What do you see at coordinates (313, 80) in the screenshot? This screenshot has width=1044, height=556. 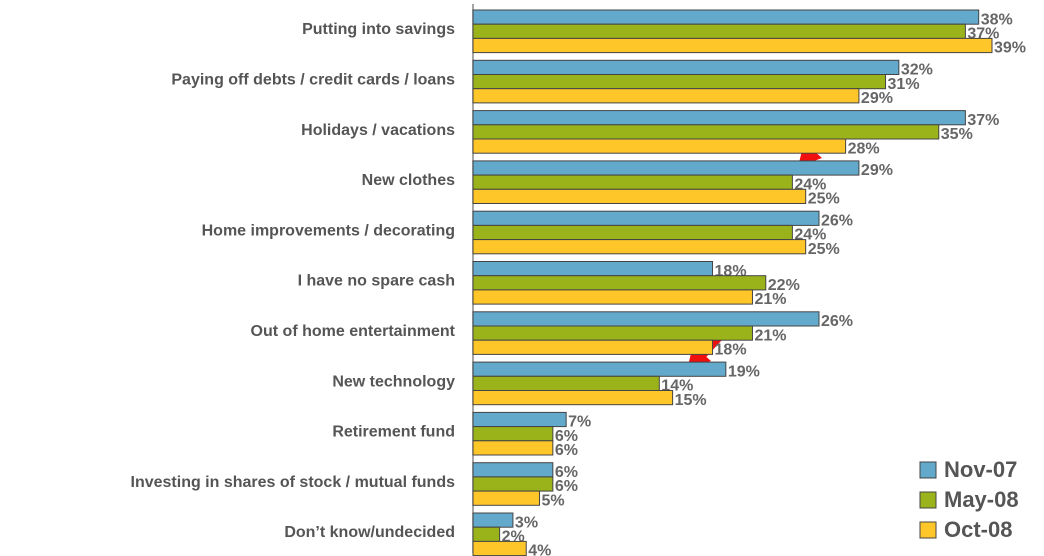 I see `category-label: Paying off debts / credit cards / loans` at bounding box center [313, 80].